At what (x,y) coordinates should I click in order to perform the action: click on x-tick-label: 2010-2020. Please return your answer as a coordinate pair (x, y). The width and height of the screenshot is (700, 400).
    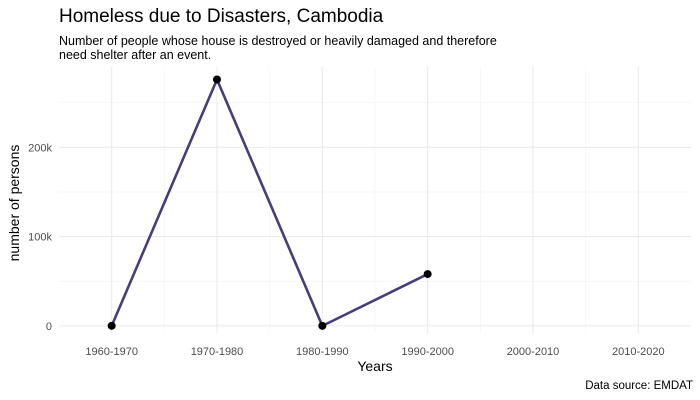
    Looking at the image, I should click on (638, 352).